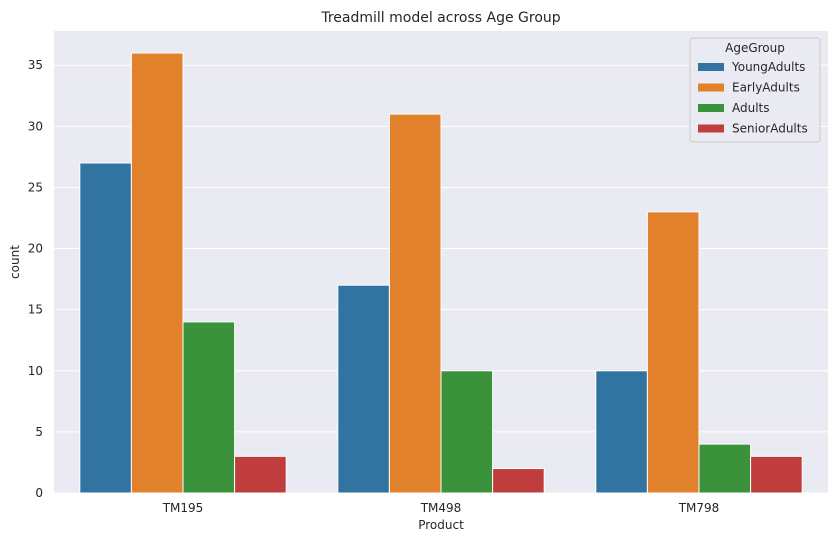  Describe the element at coordinates (441, 525) in the screenshot. I see `x-axis-label: Product` at that location.